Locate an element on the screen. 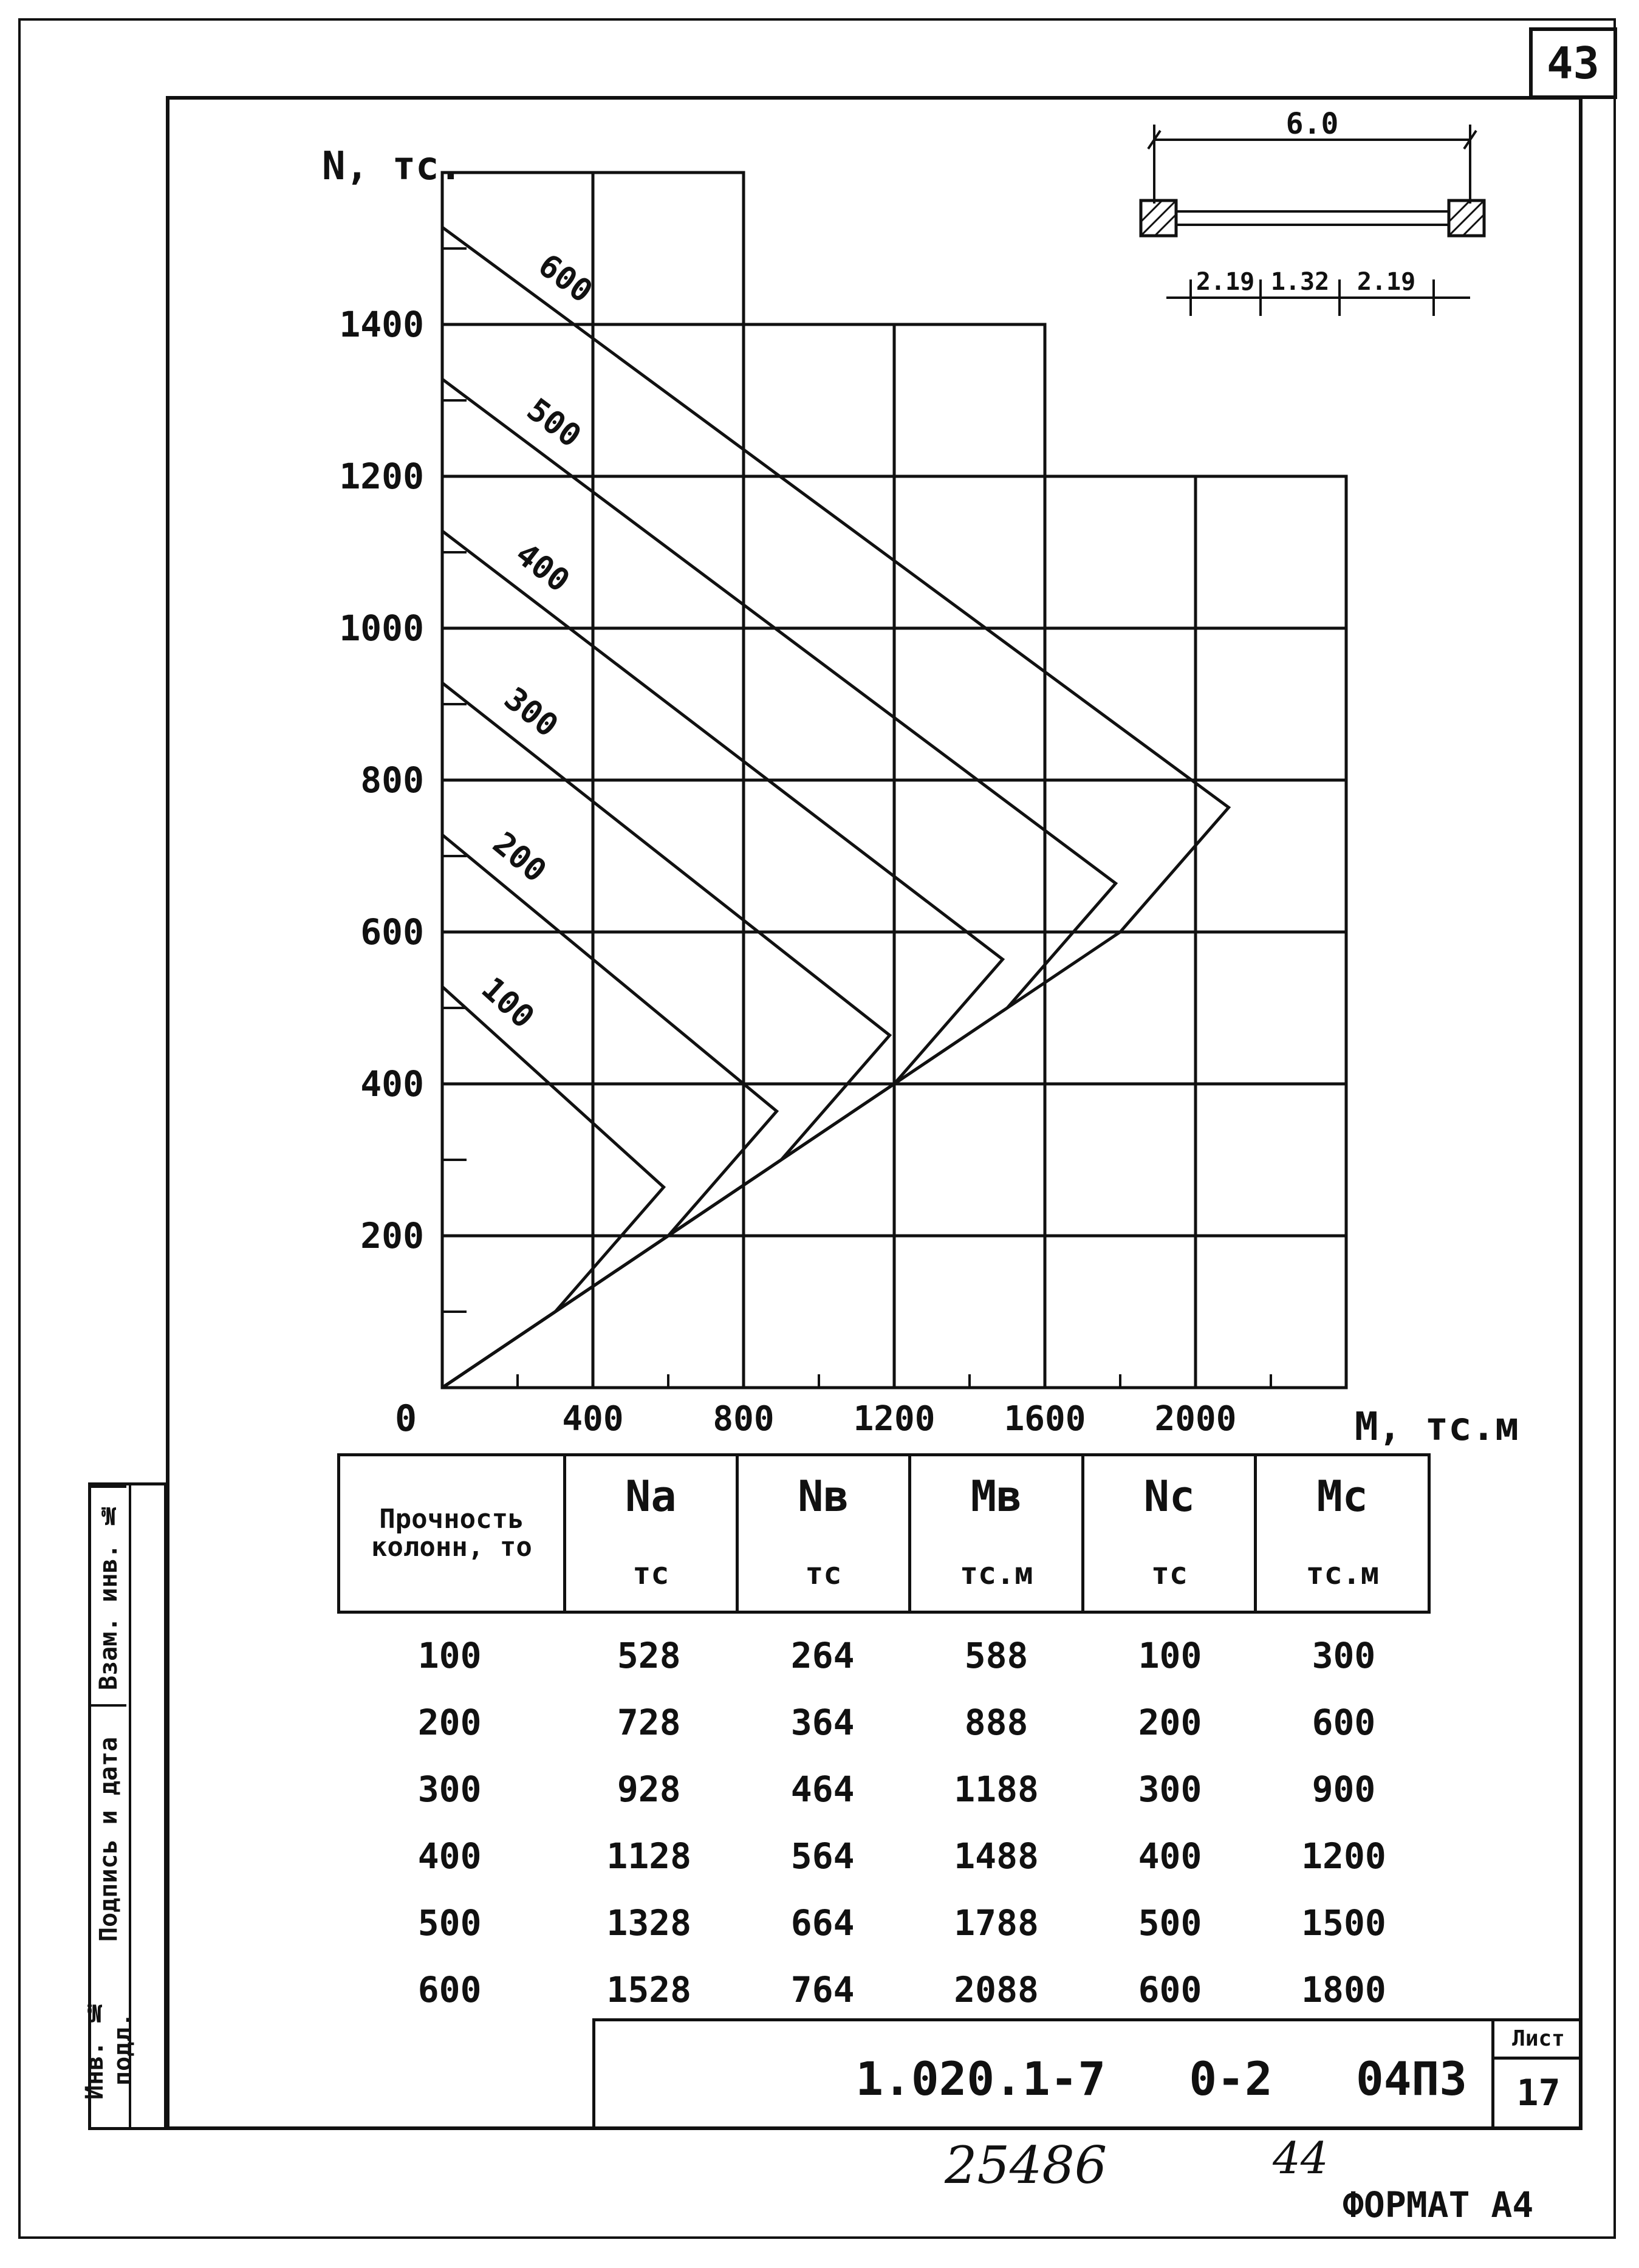  origin-label: 0 is located at coordinates (406, 1418).